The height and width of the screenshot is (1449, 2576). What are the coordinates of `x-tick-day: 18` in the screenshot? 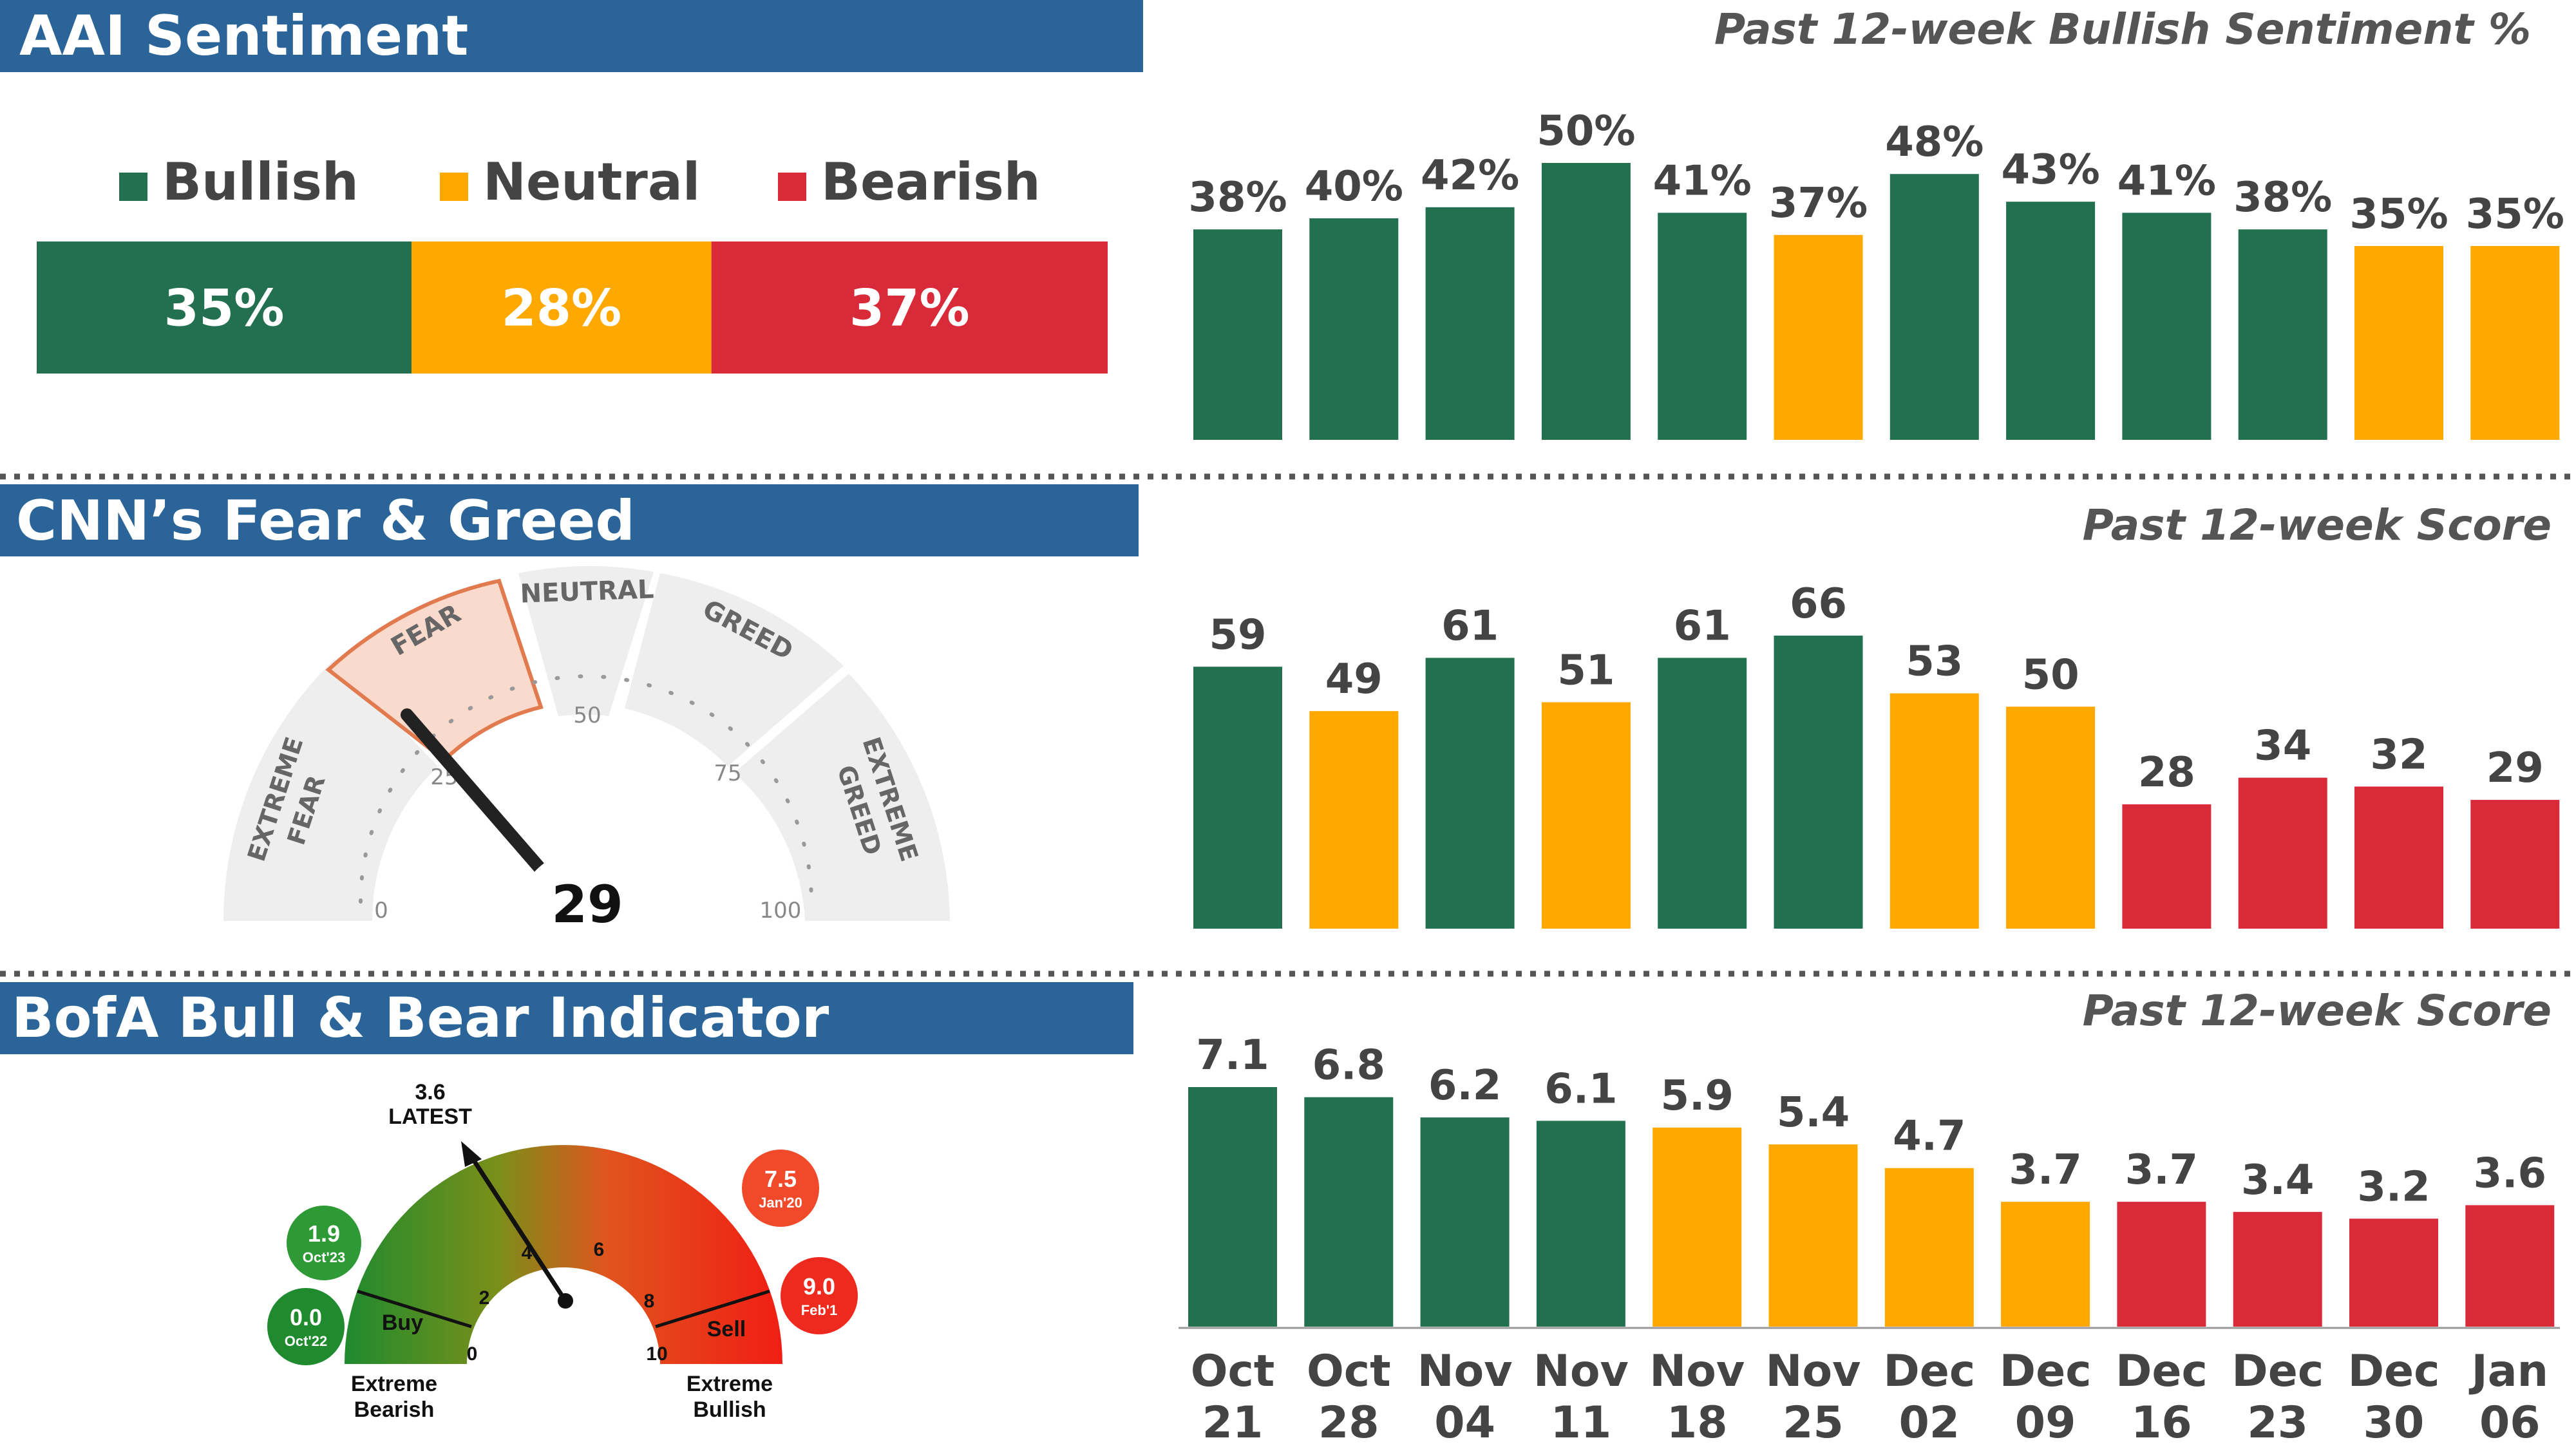 It's located at (1698, 1422).